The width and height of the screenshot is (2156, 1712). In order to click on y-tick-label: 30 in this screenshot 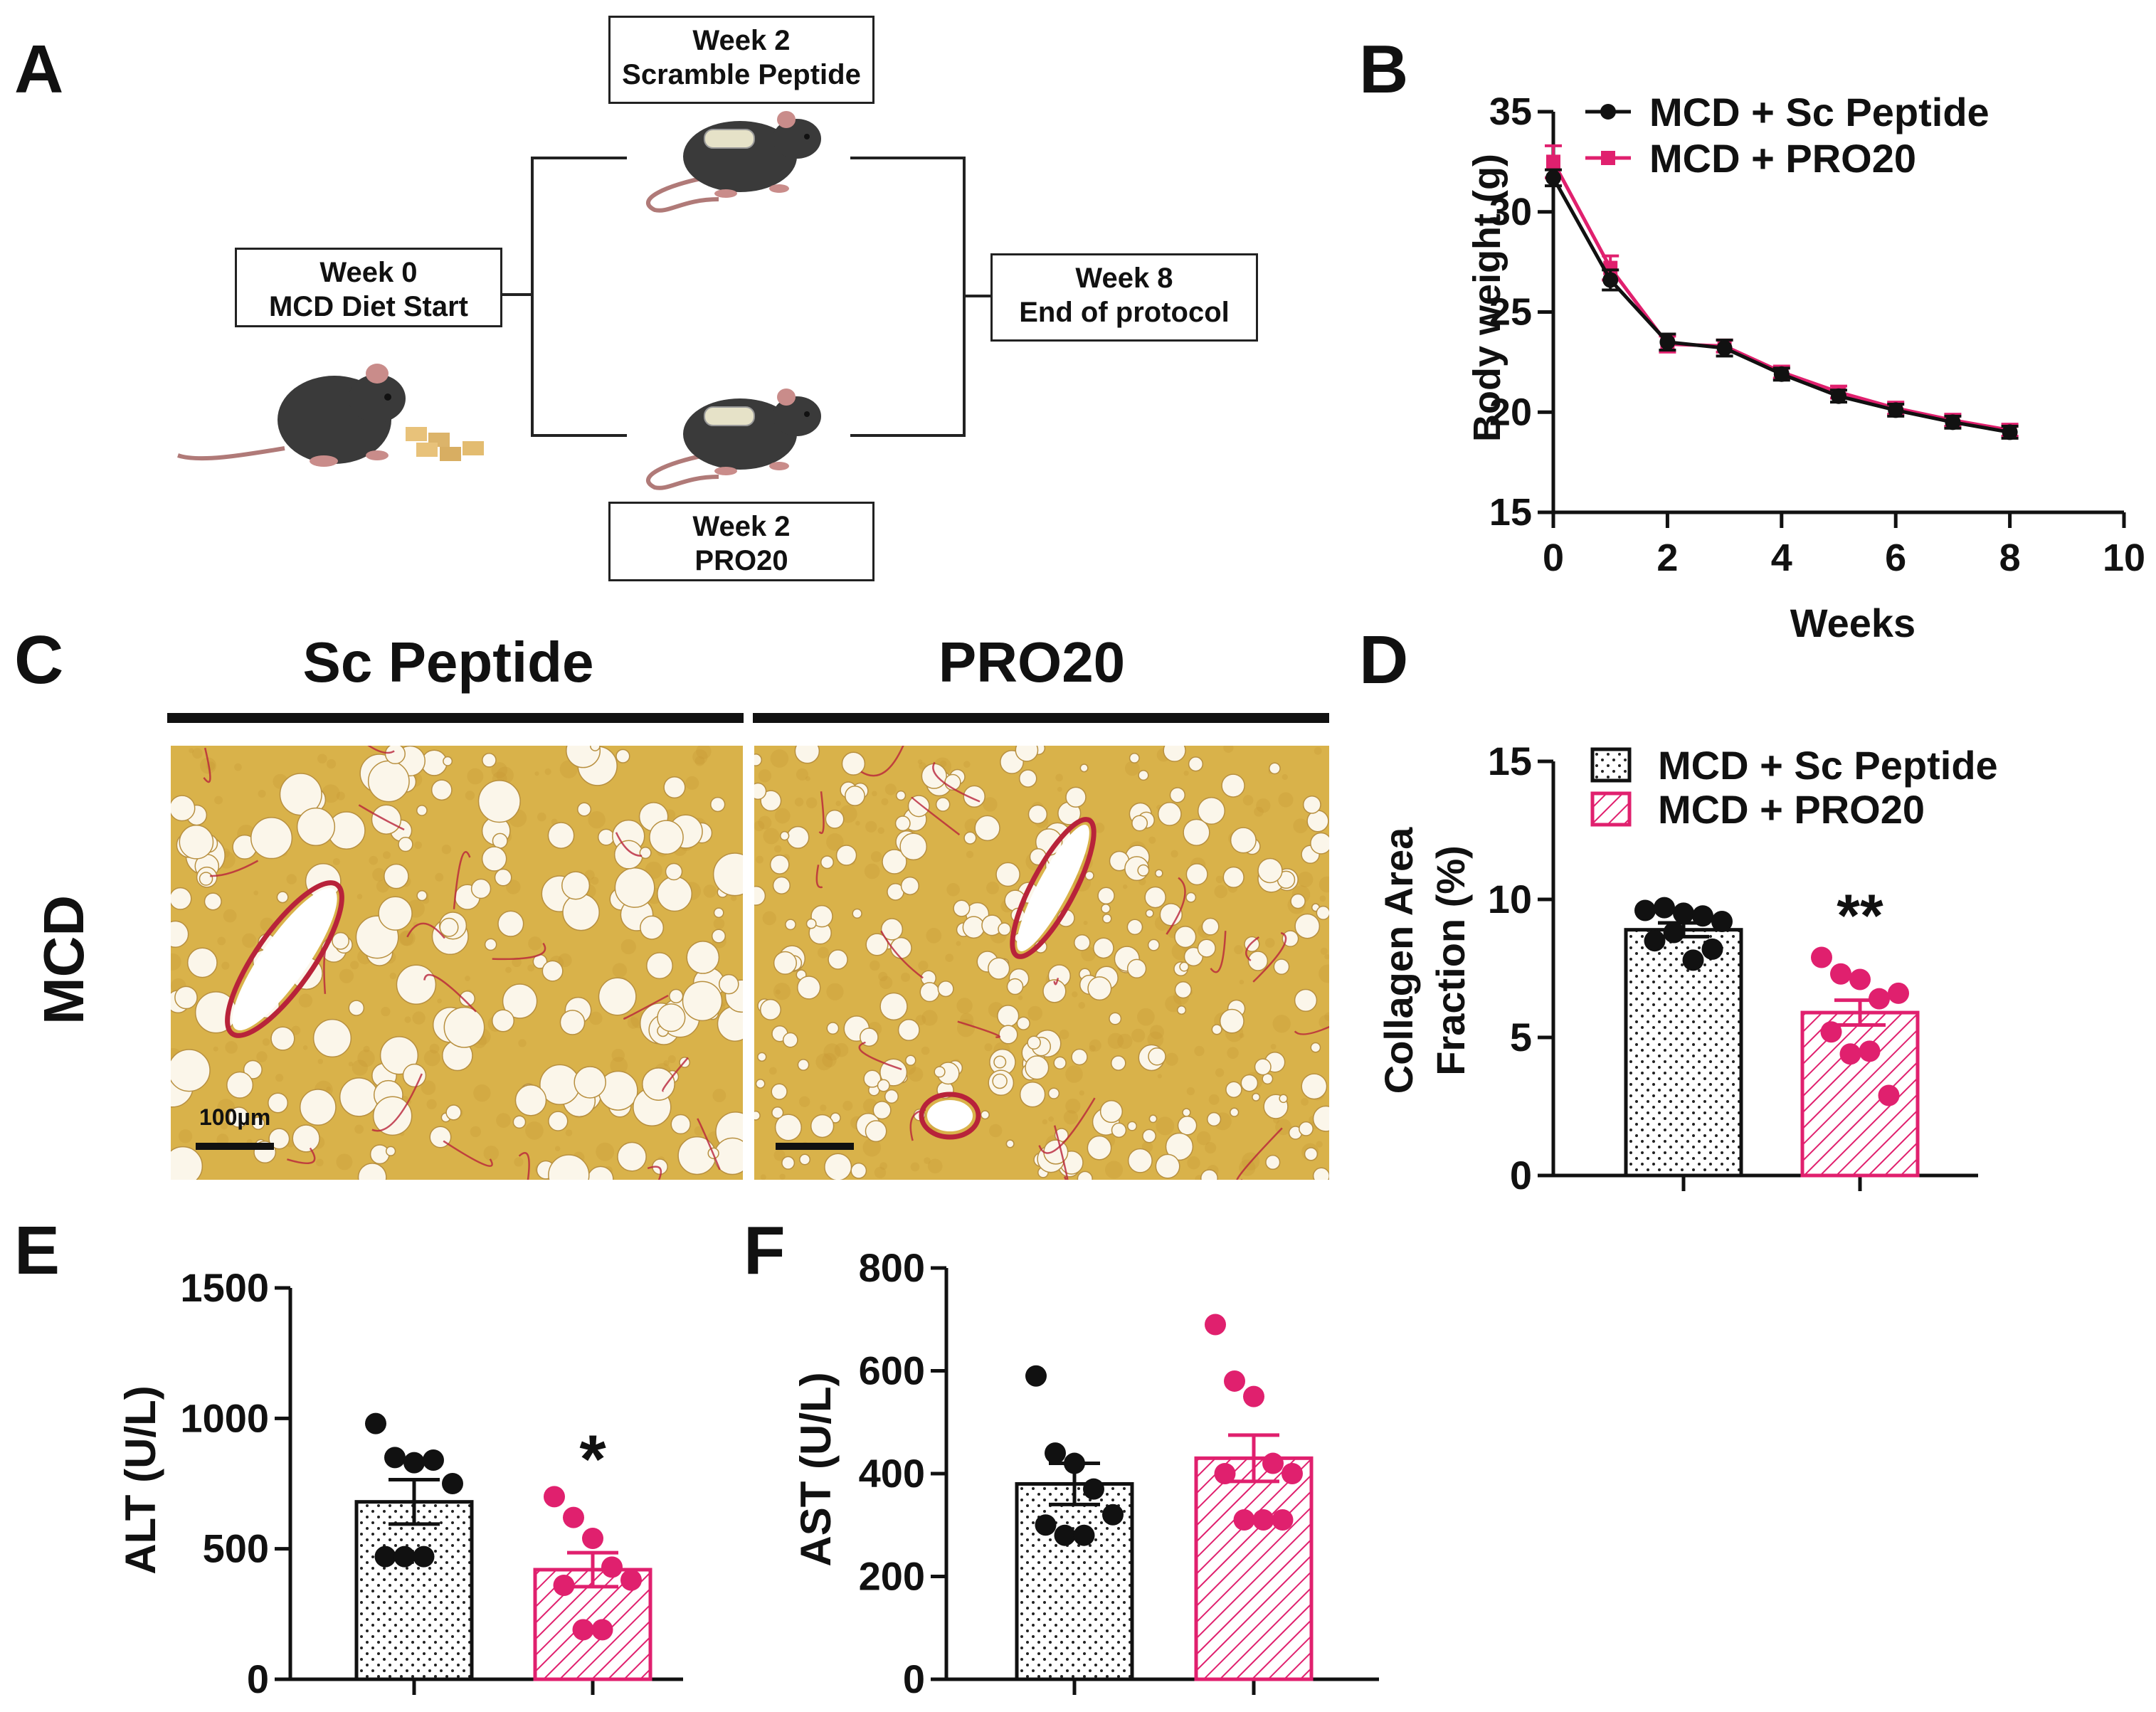, I will do `click(1510, 212)`.